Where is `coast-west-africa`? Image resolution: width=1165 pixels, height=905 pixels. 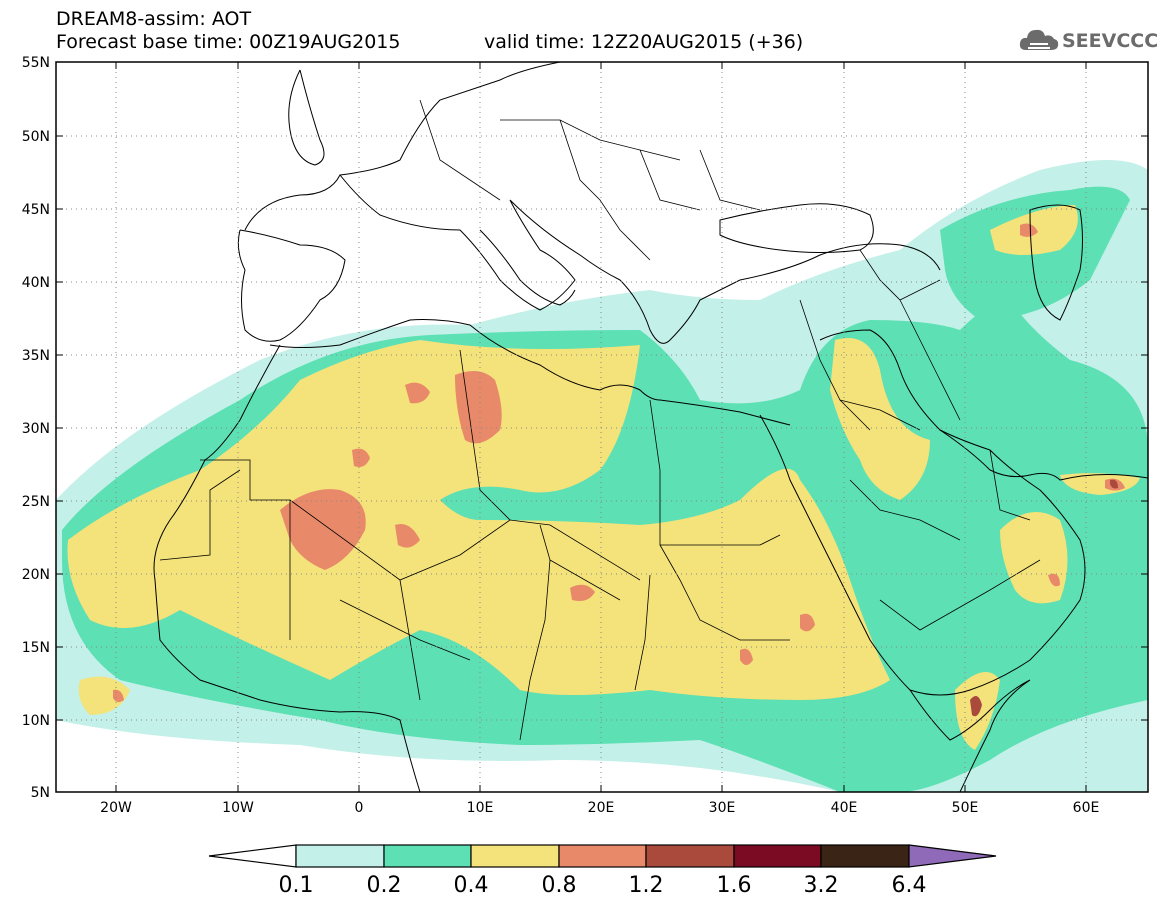 coast-west-africa is located at coordinates (287, 568).